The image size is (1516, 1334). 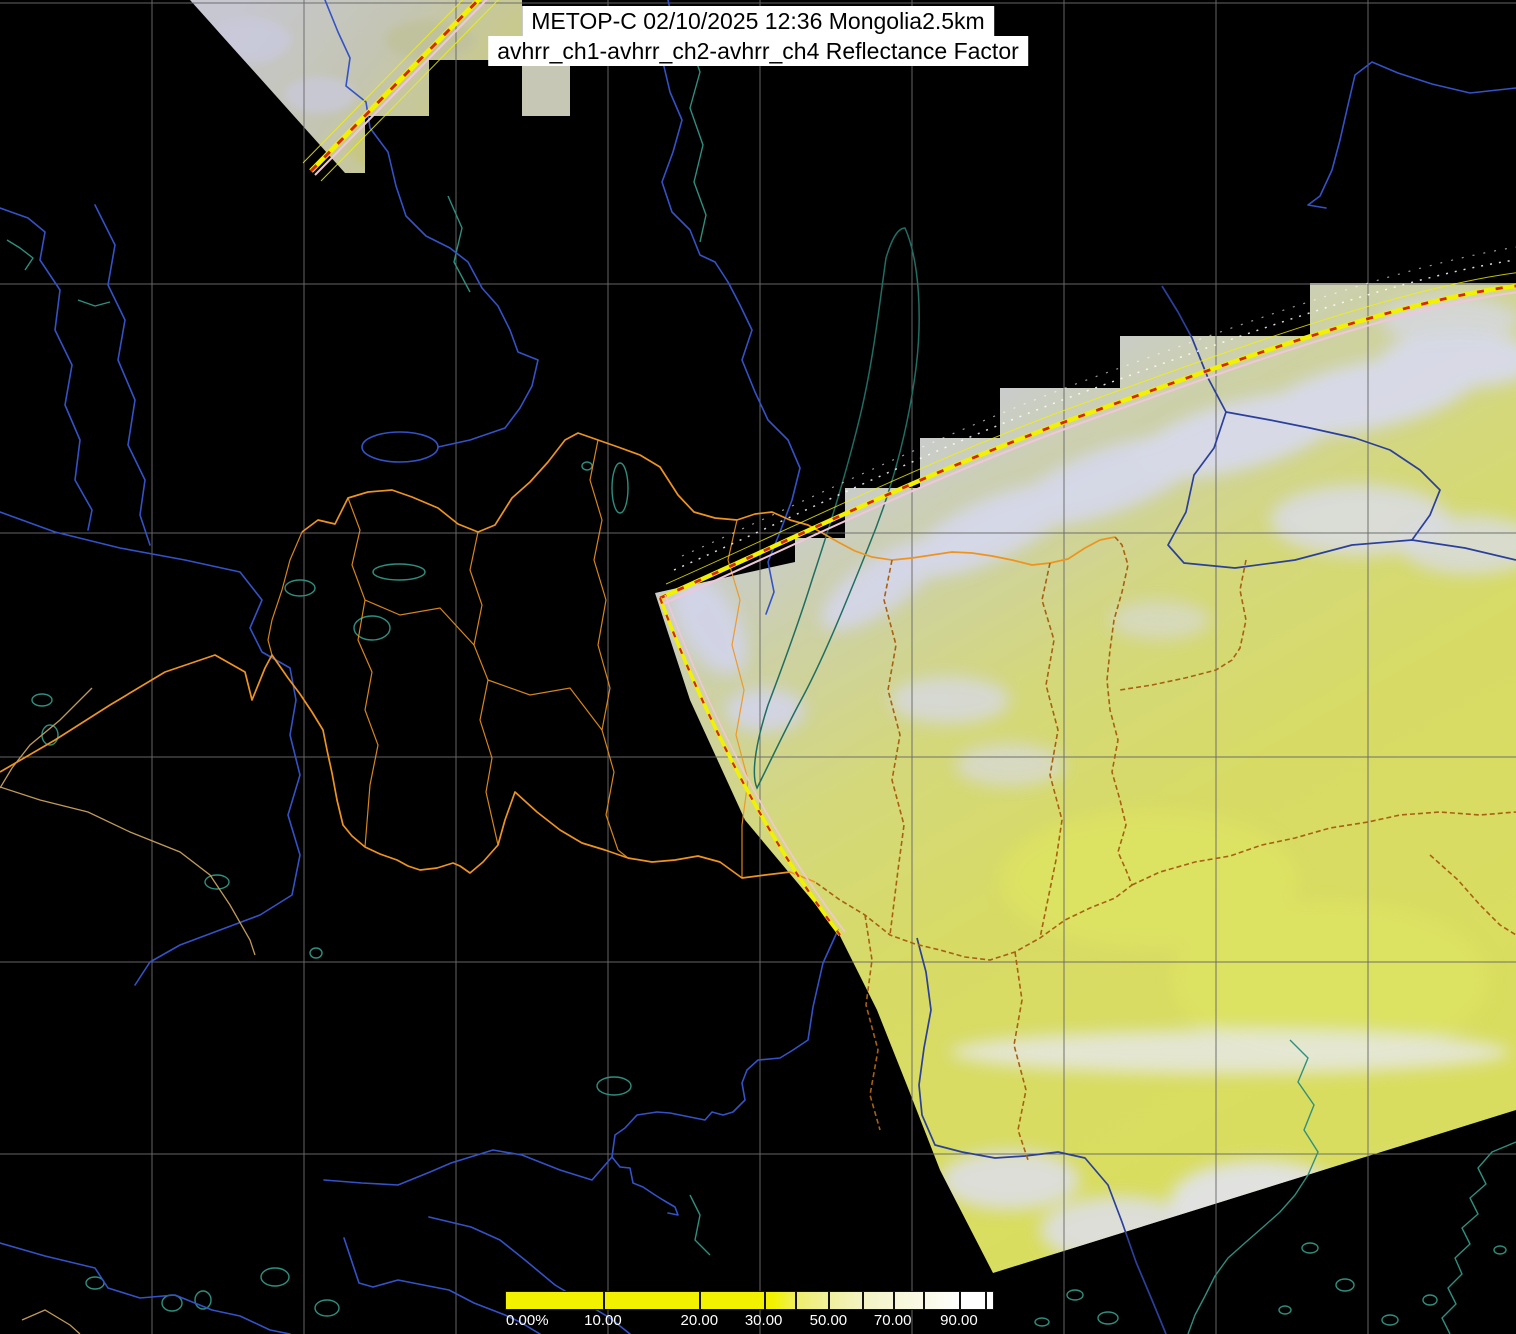 What do you see at coordinates (400, 91) in the screenshot?
I see `scan-track-band` at bounding box center [400, 91].